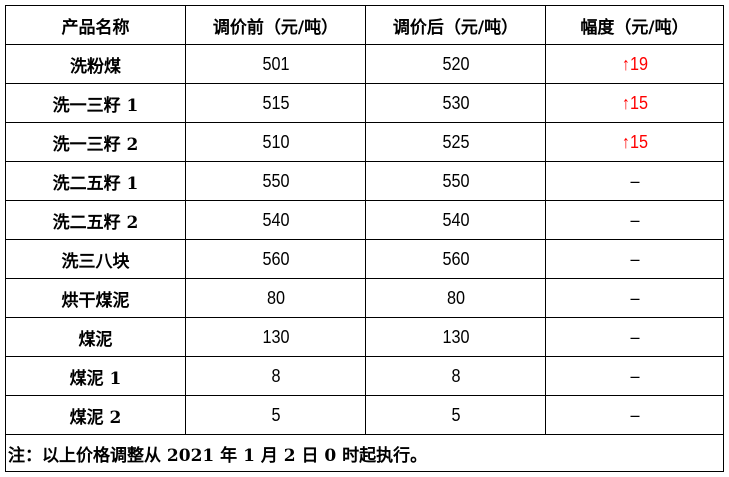 The height and width of the screenshot is (477, 729). Describe the element at coordinates (455, 181) in the screenshot. I see `price-after: 550` at that location.